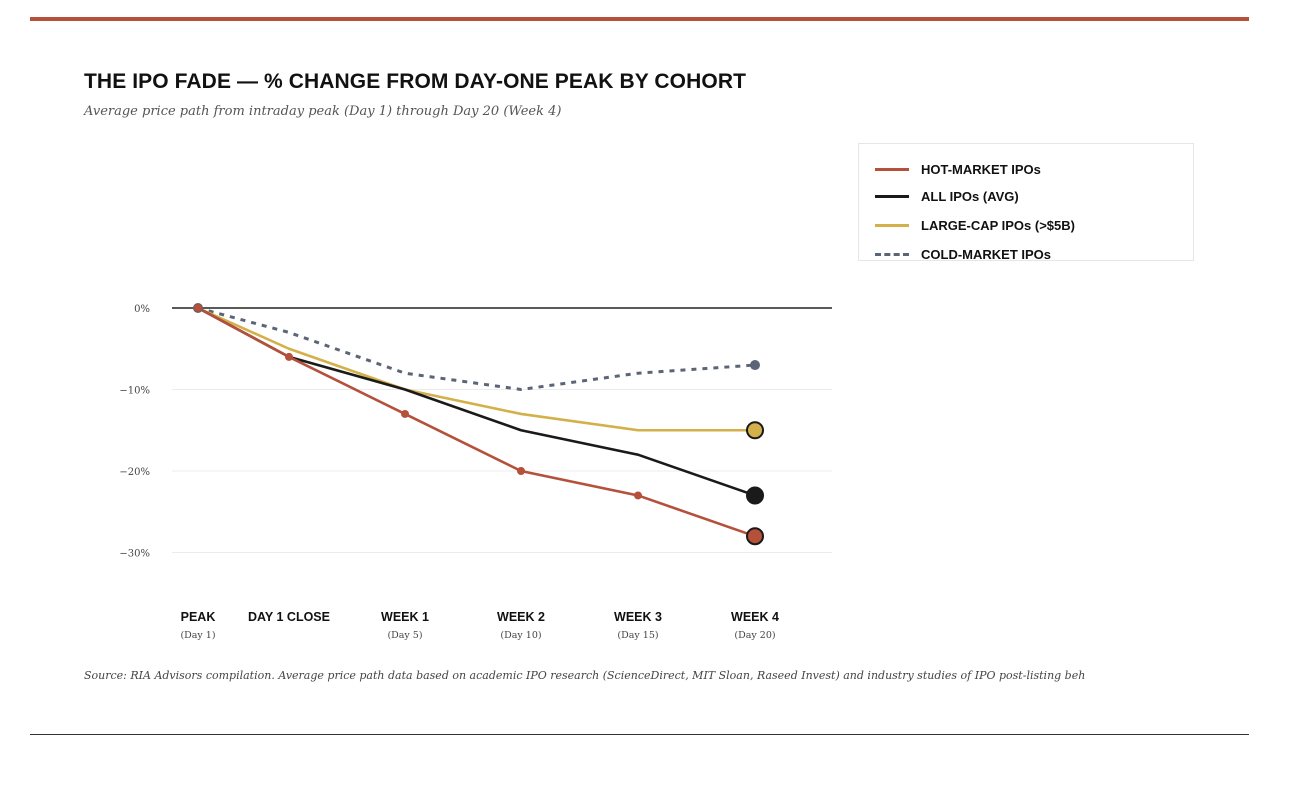 The width and height of the screenshot is (1308, 798). What do you see at coordinates (134, 432) in the screenshot?
I see `y-axis-tick-labels: 0% −10% −20% −30%` at bounding box center [134, 432].